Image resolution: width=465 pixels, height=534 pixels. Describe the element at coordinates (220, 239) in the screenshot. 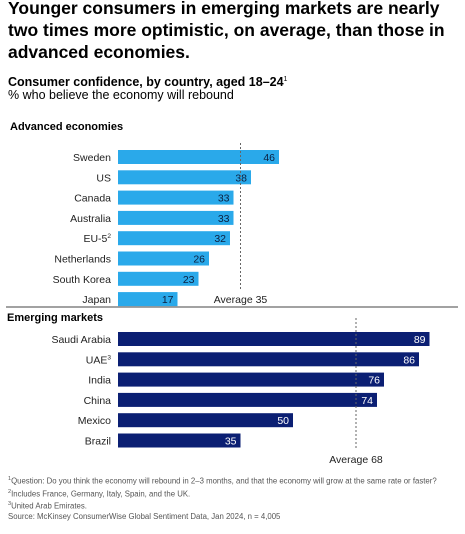

I see `value-label: 32` at that location.